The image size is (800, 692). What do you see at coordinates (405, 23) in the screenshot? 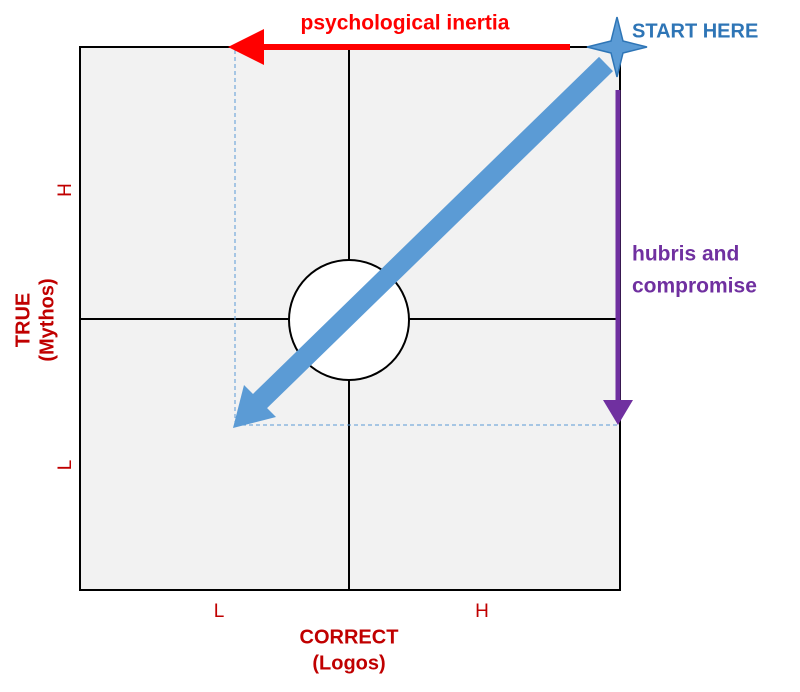
I see `top-label: psychological inertia` at bounding box center [405, 23].